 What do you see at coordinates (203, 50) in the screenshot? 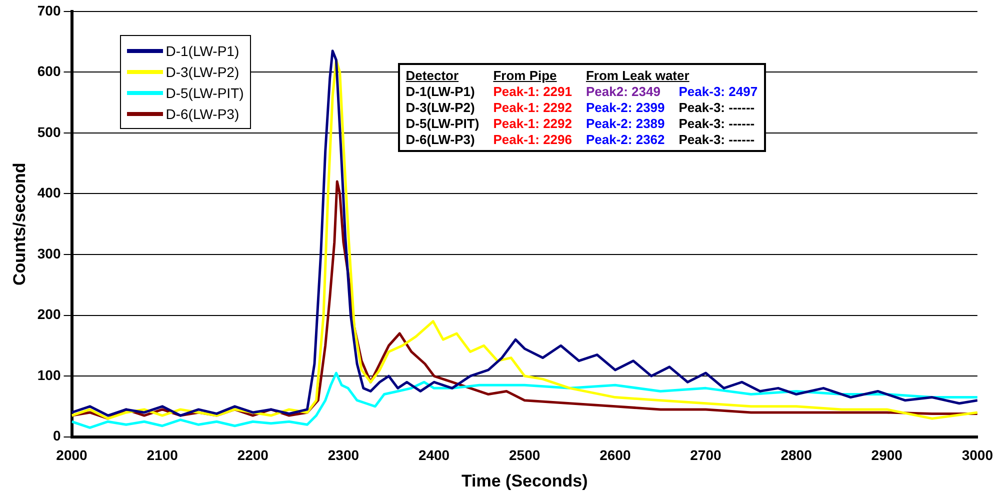
I see `legend-label: D-1(LW-P1)` at bounding box center [203, 50].